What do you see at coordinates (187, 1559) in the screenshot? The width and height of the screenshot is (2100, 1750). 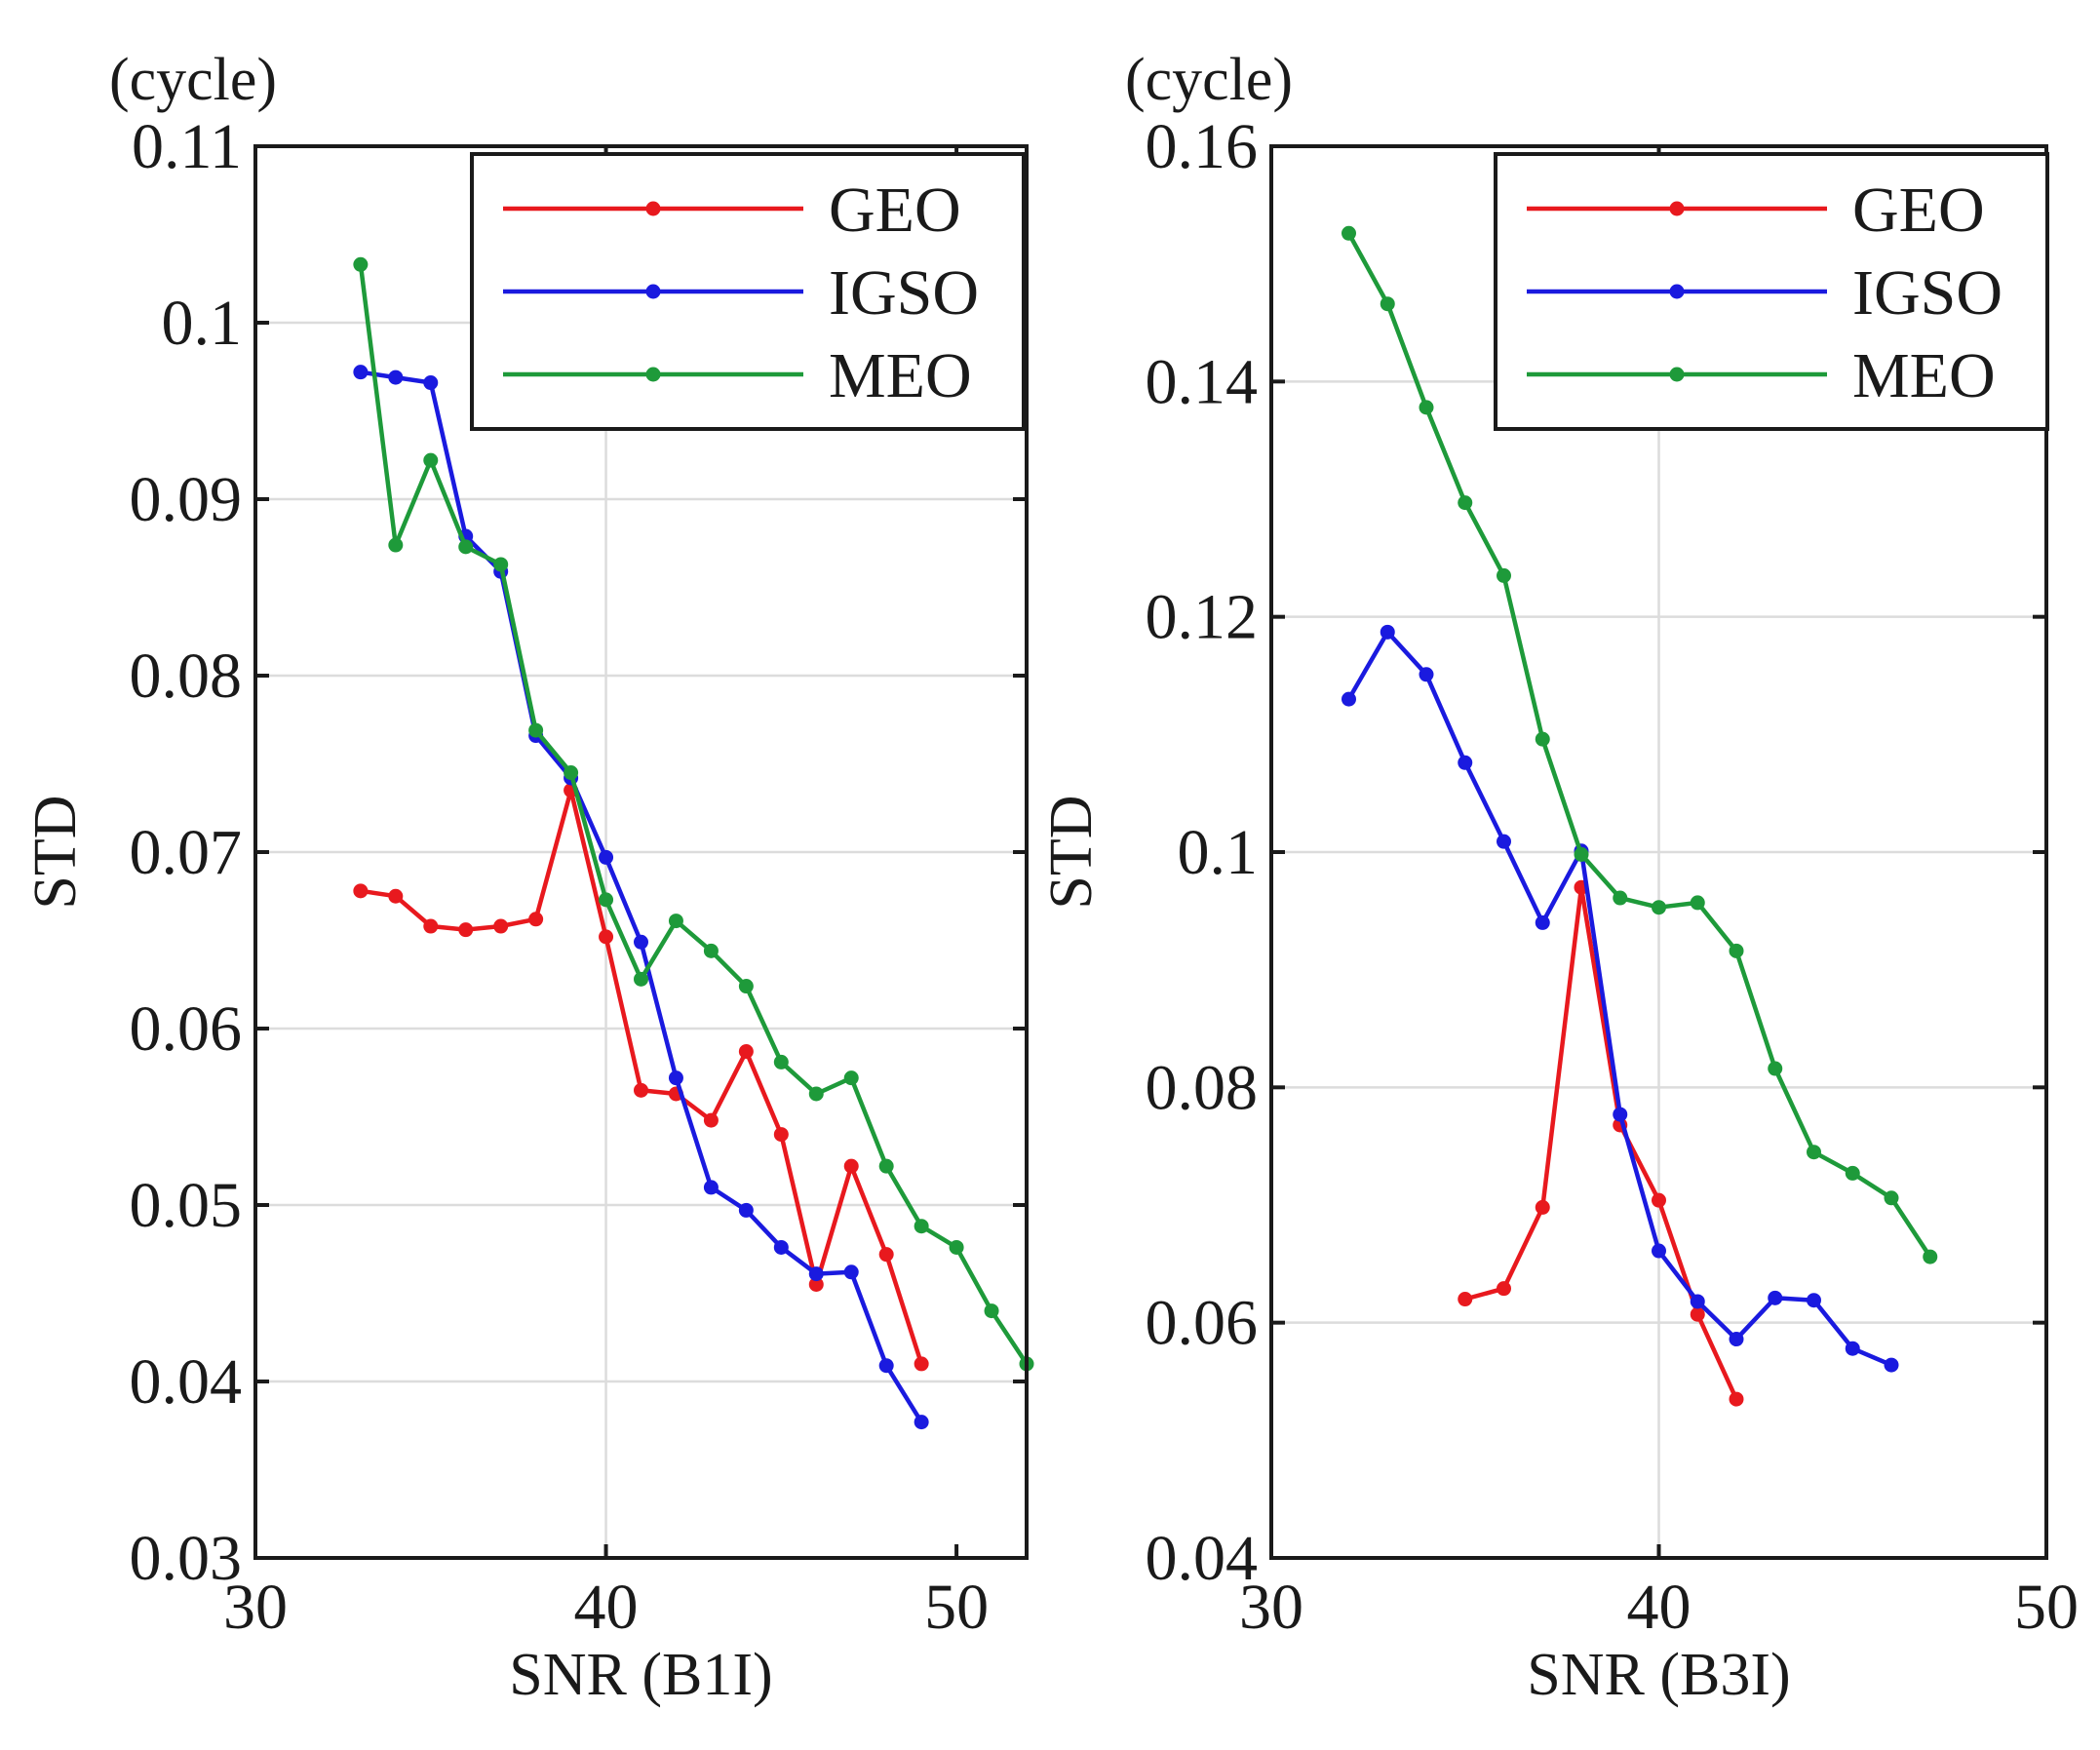 I see `y-tick-label: 0.03` at bounding box center [187, 1559].